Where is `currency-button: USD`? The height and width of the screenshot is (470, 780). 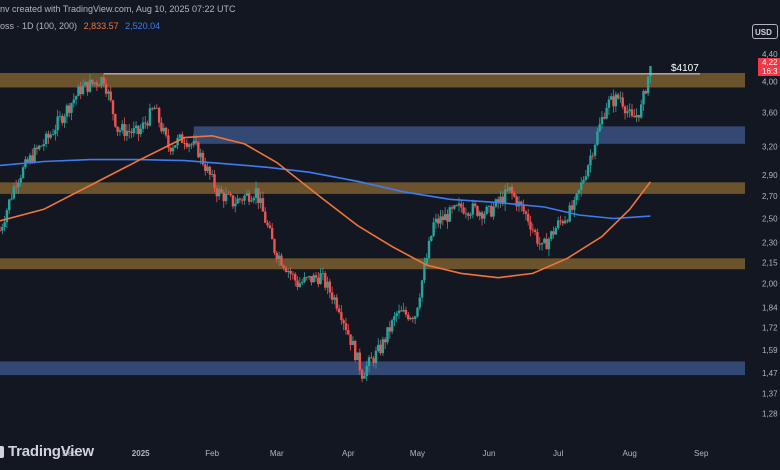 currency-button: USD is located at coordinates (765, 31).